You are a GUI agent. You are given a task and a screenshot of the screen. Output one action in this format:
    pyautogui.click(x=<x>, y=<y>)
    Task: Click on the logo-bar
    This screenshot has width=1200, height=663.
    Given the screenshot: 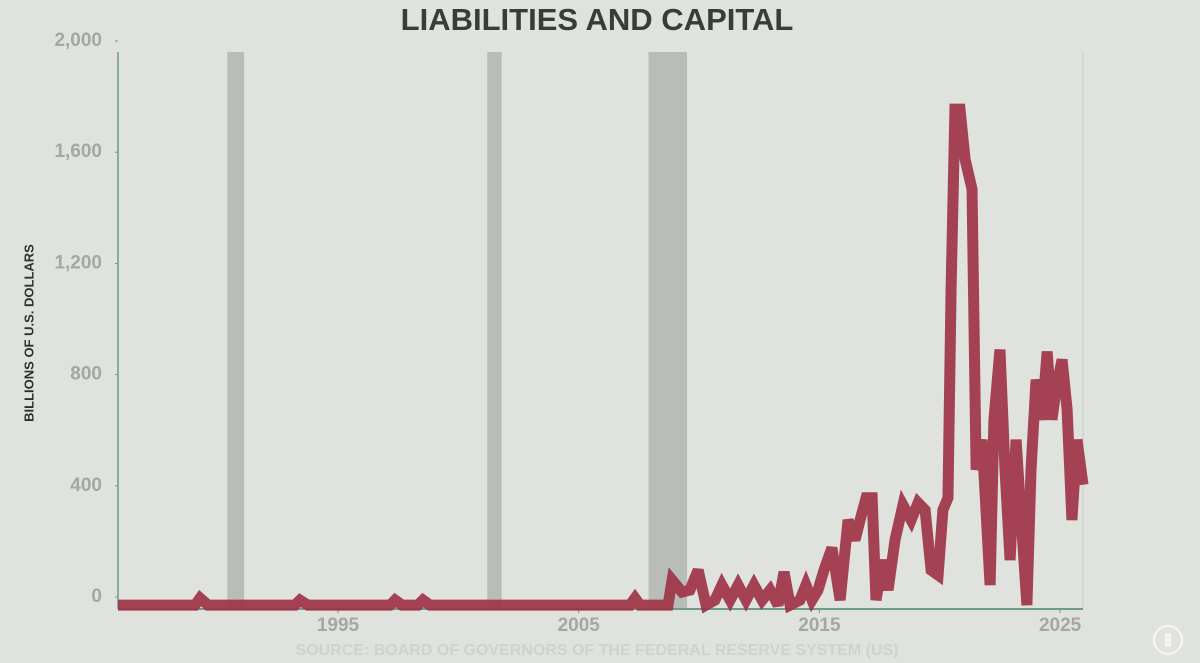 What is the action you would take?
    pyautogui.click(x=1168, y=640)
    